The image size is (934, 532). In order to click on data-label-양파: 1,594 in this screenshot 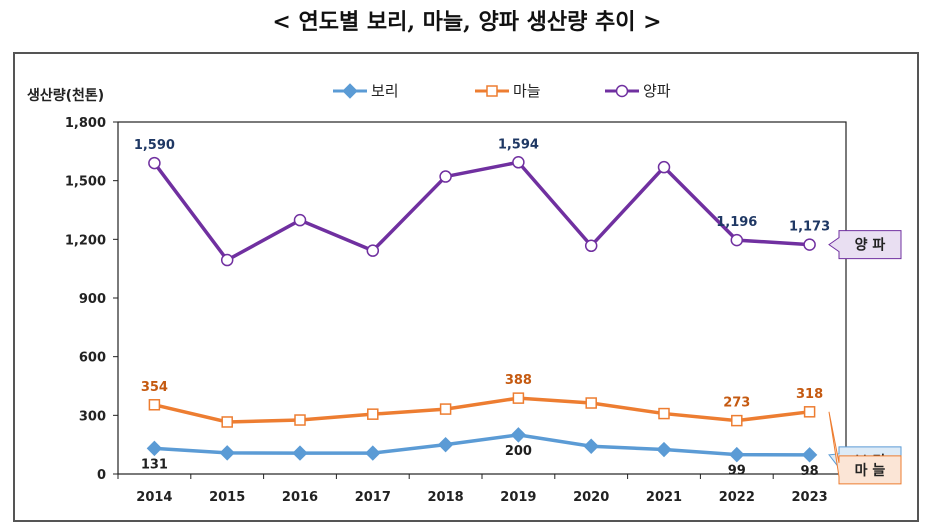, I will do `click(518, 144)`.